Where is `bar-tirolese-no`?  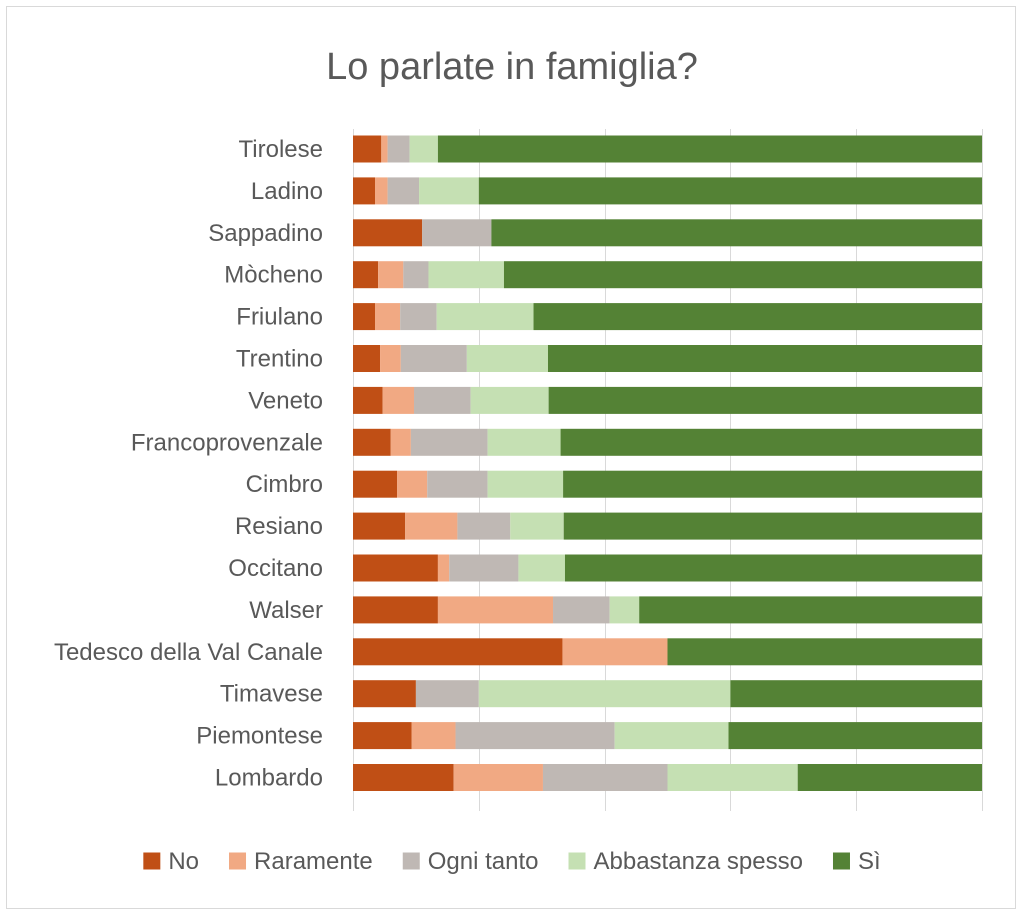 bar-tirolese-no is located at coordinates (367, 149).